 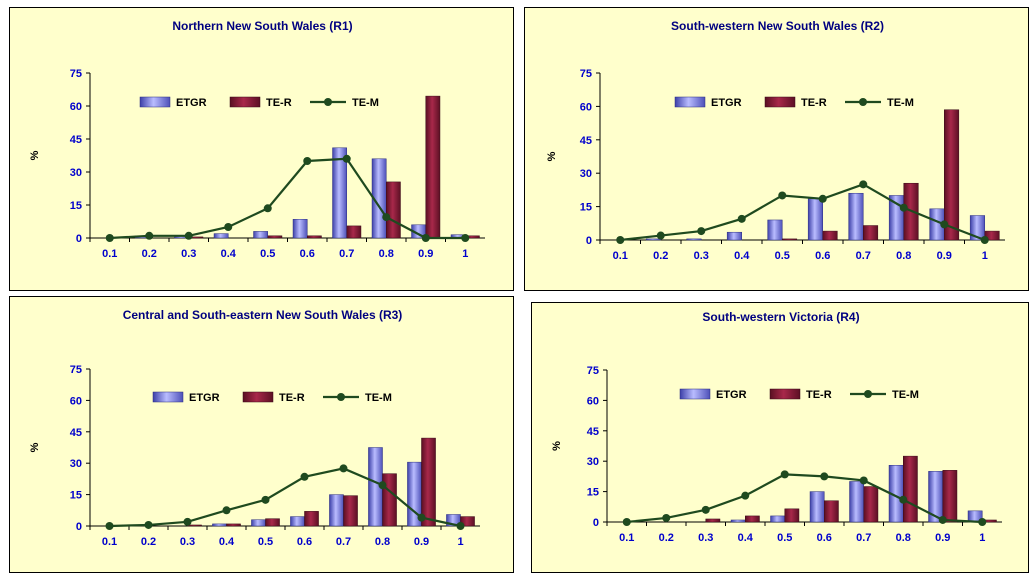 What do you see at coordinates (780, 317) in the screenshot?
I see `chart-title: South-western Victoria (R4)` at bounding box center [780, 317].